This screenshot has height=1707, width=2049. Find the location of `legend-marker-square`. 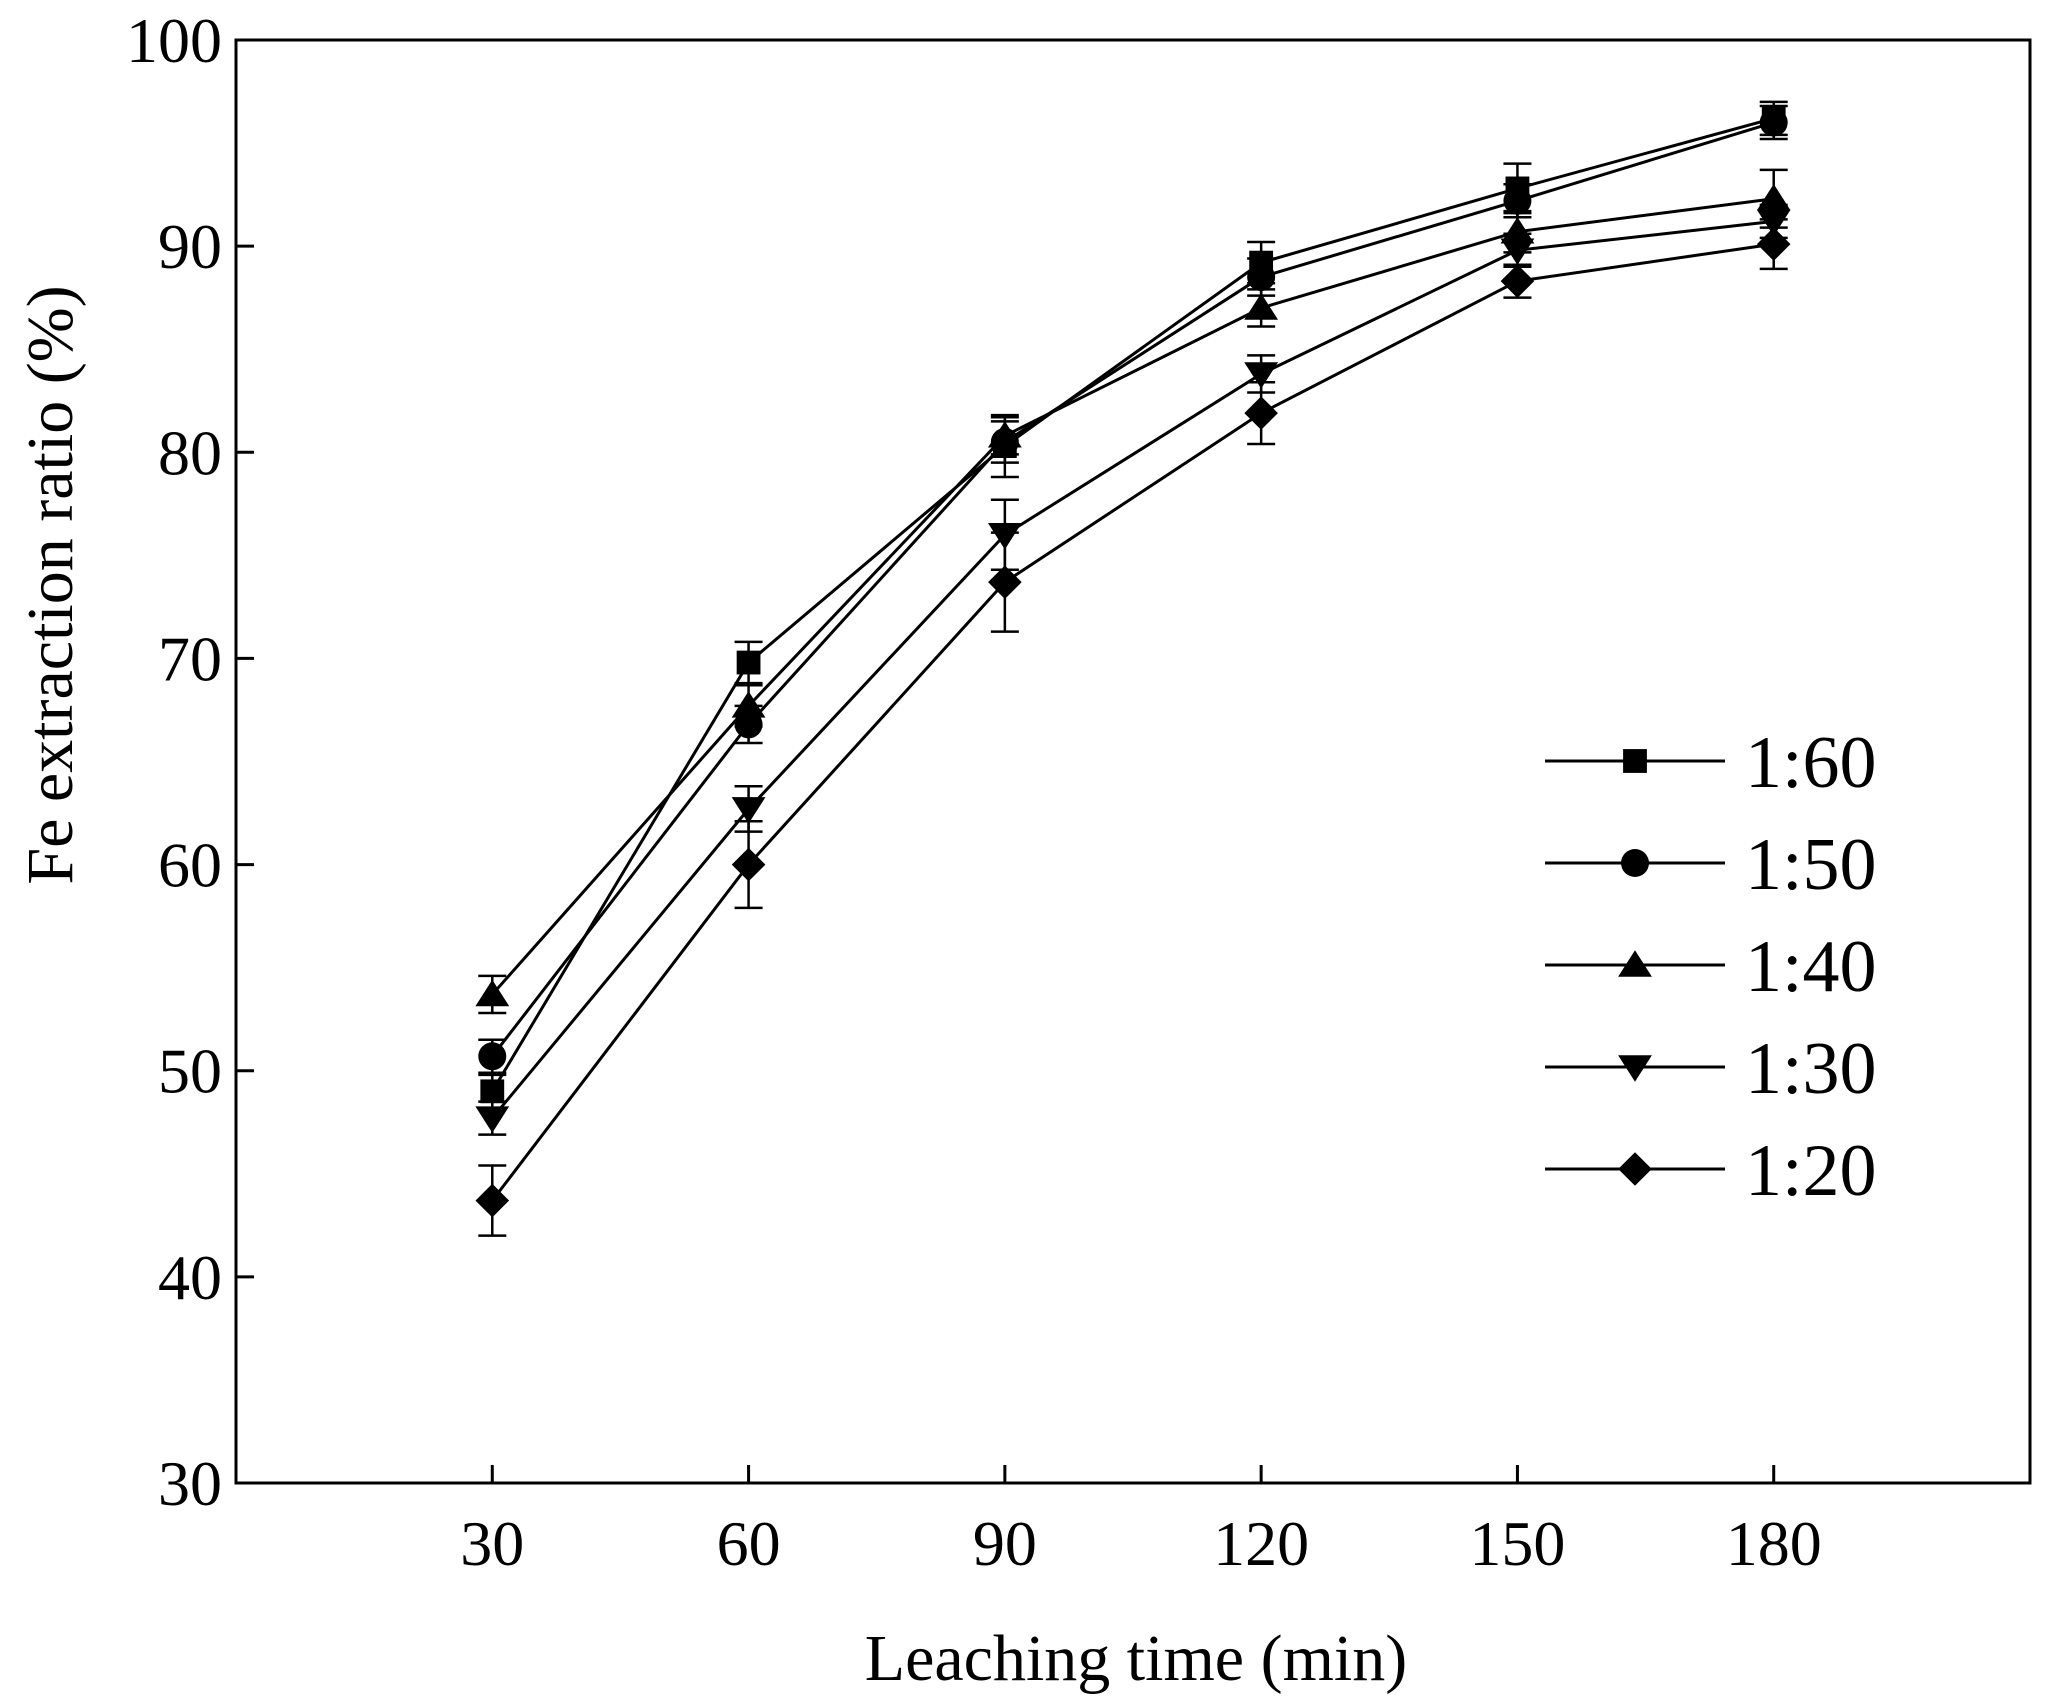

legend-marker-square is located at coordinates (1635, 761).